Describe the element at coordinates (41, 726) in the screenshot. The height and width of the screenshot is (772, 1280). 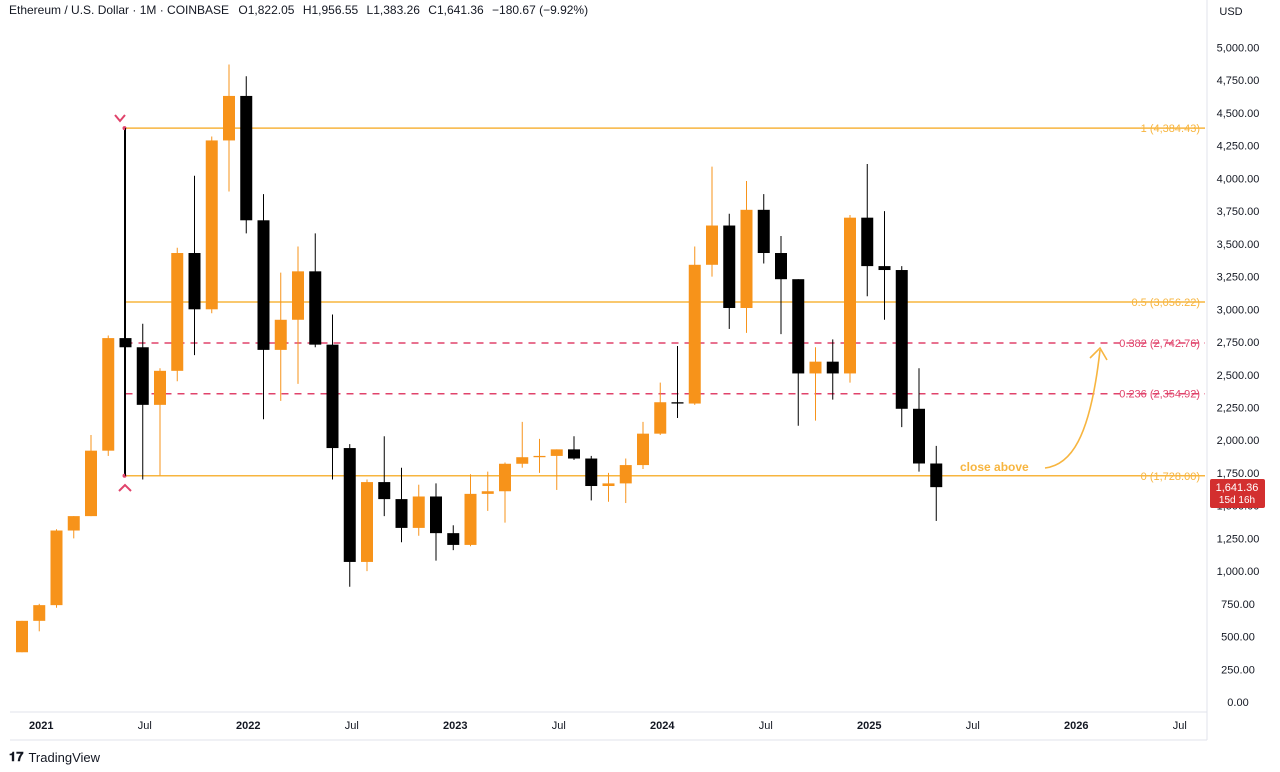
I see `time-tick-label: 2021` at that location.